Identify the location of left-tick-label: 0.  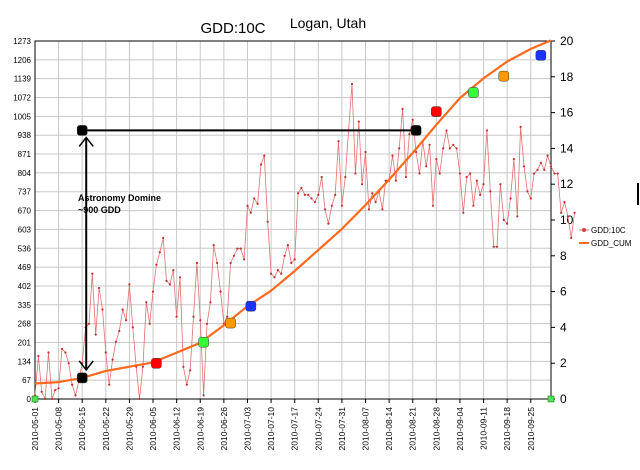
(29, 399).